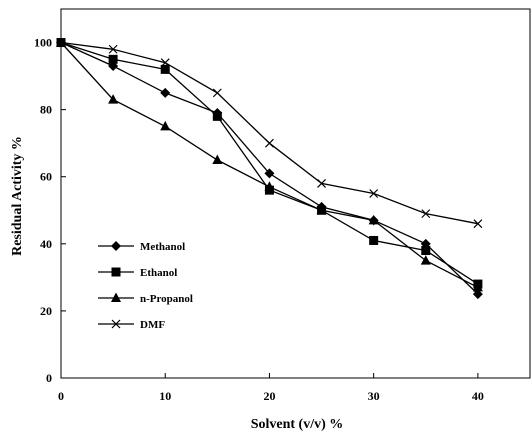  I want to click on legend-label: DMF, so click(152, 325).